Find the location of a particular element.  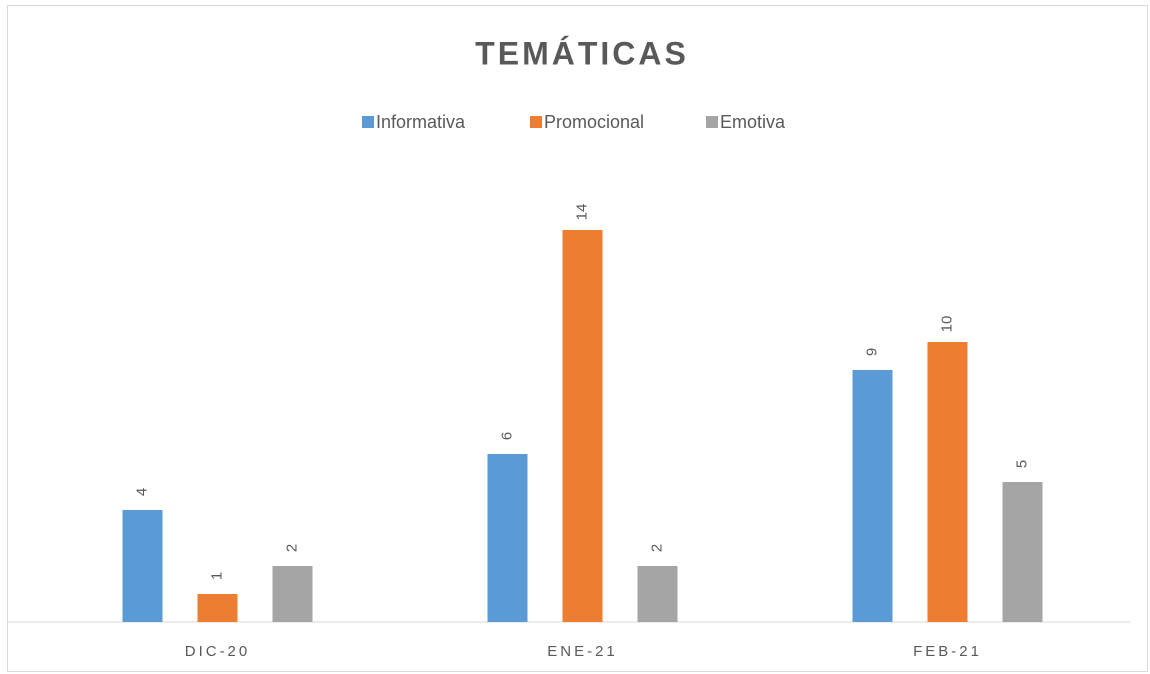

legend-label: Promocional is located at coordinates (594, 122).